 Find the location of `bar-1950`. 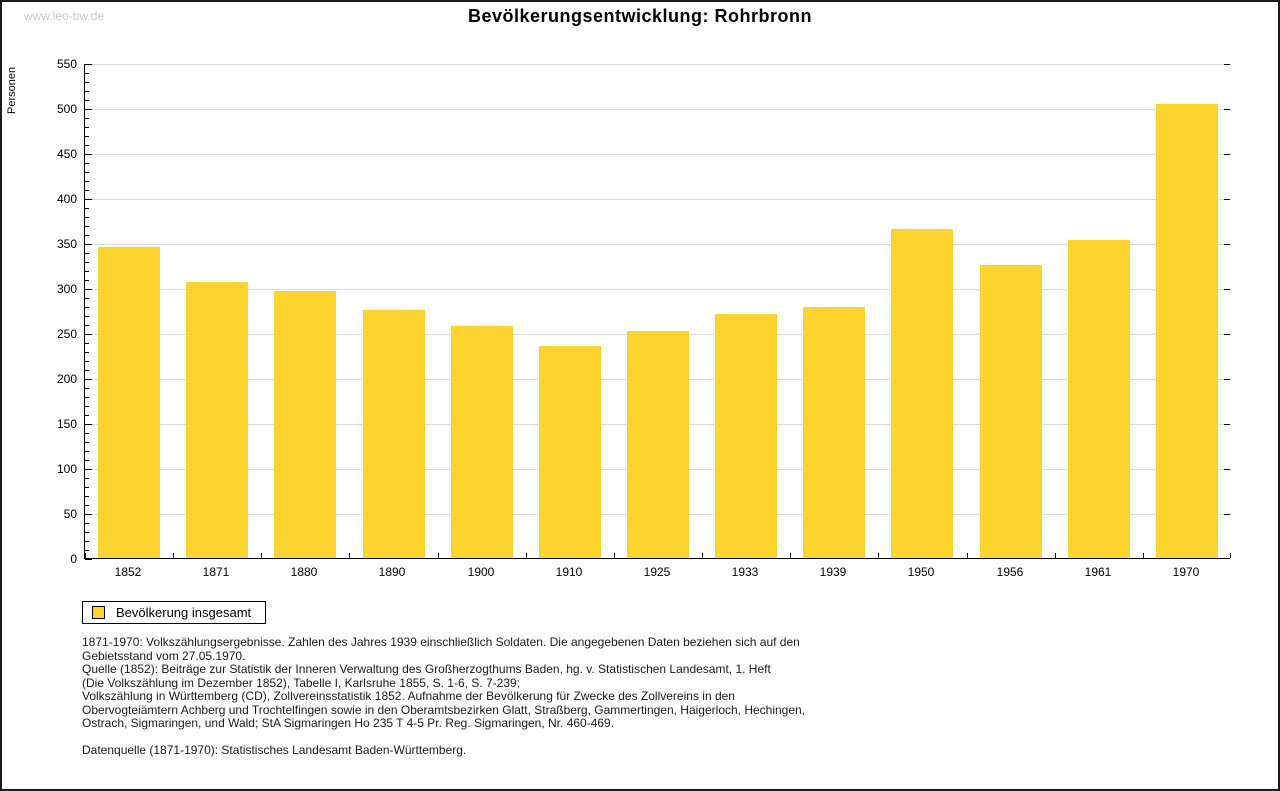

bar-1950 is located at coordinates (922, 393).